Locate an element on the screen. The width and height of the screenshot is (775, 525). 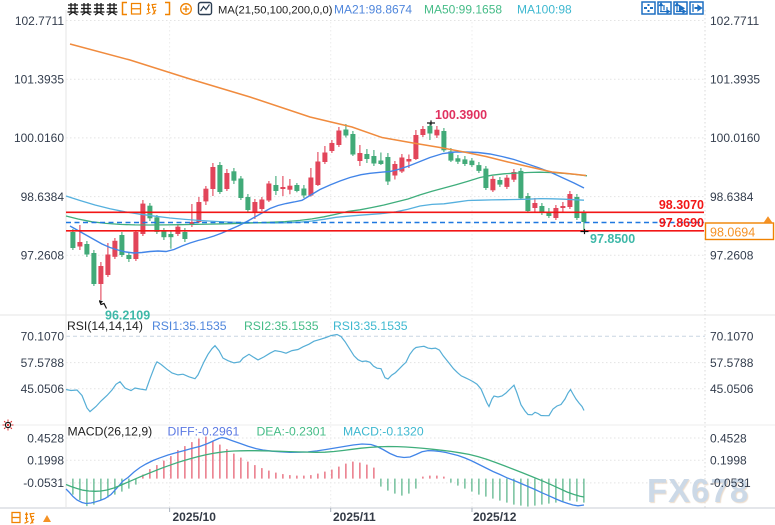
svg-text: MA50:99.1658 is located at coordinates (463, 10).